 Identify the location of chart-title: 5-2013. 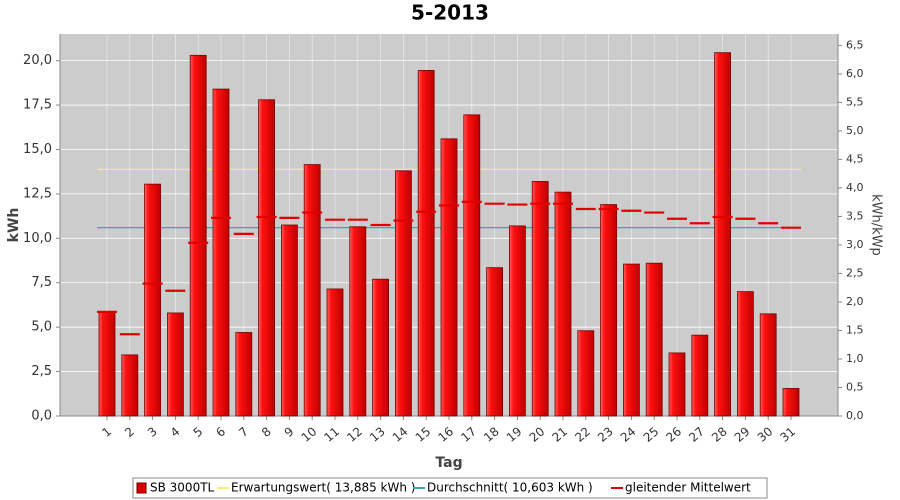
(450, 13).